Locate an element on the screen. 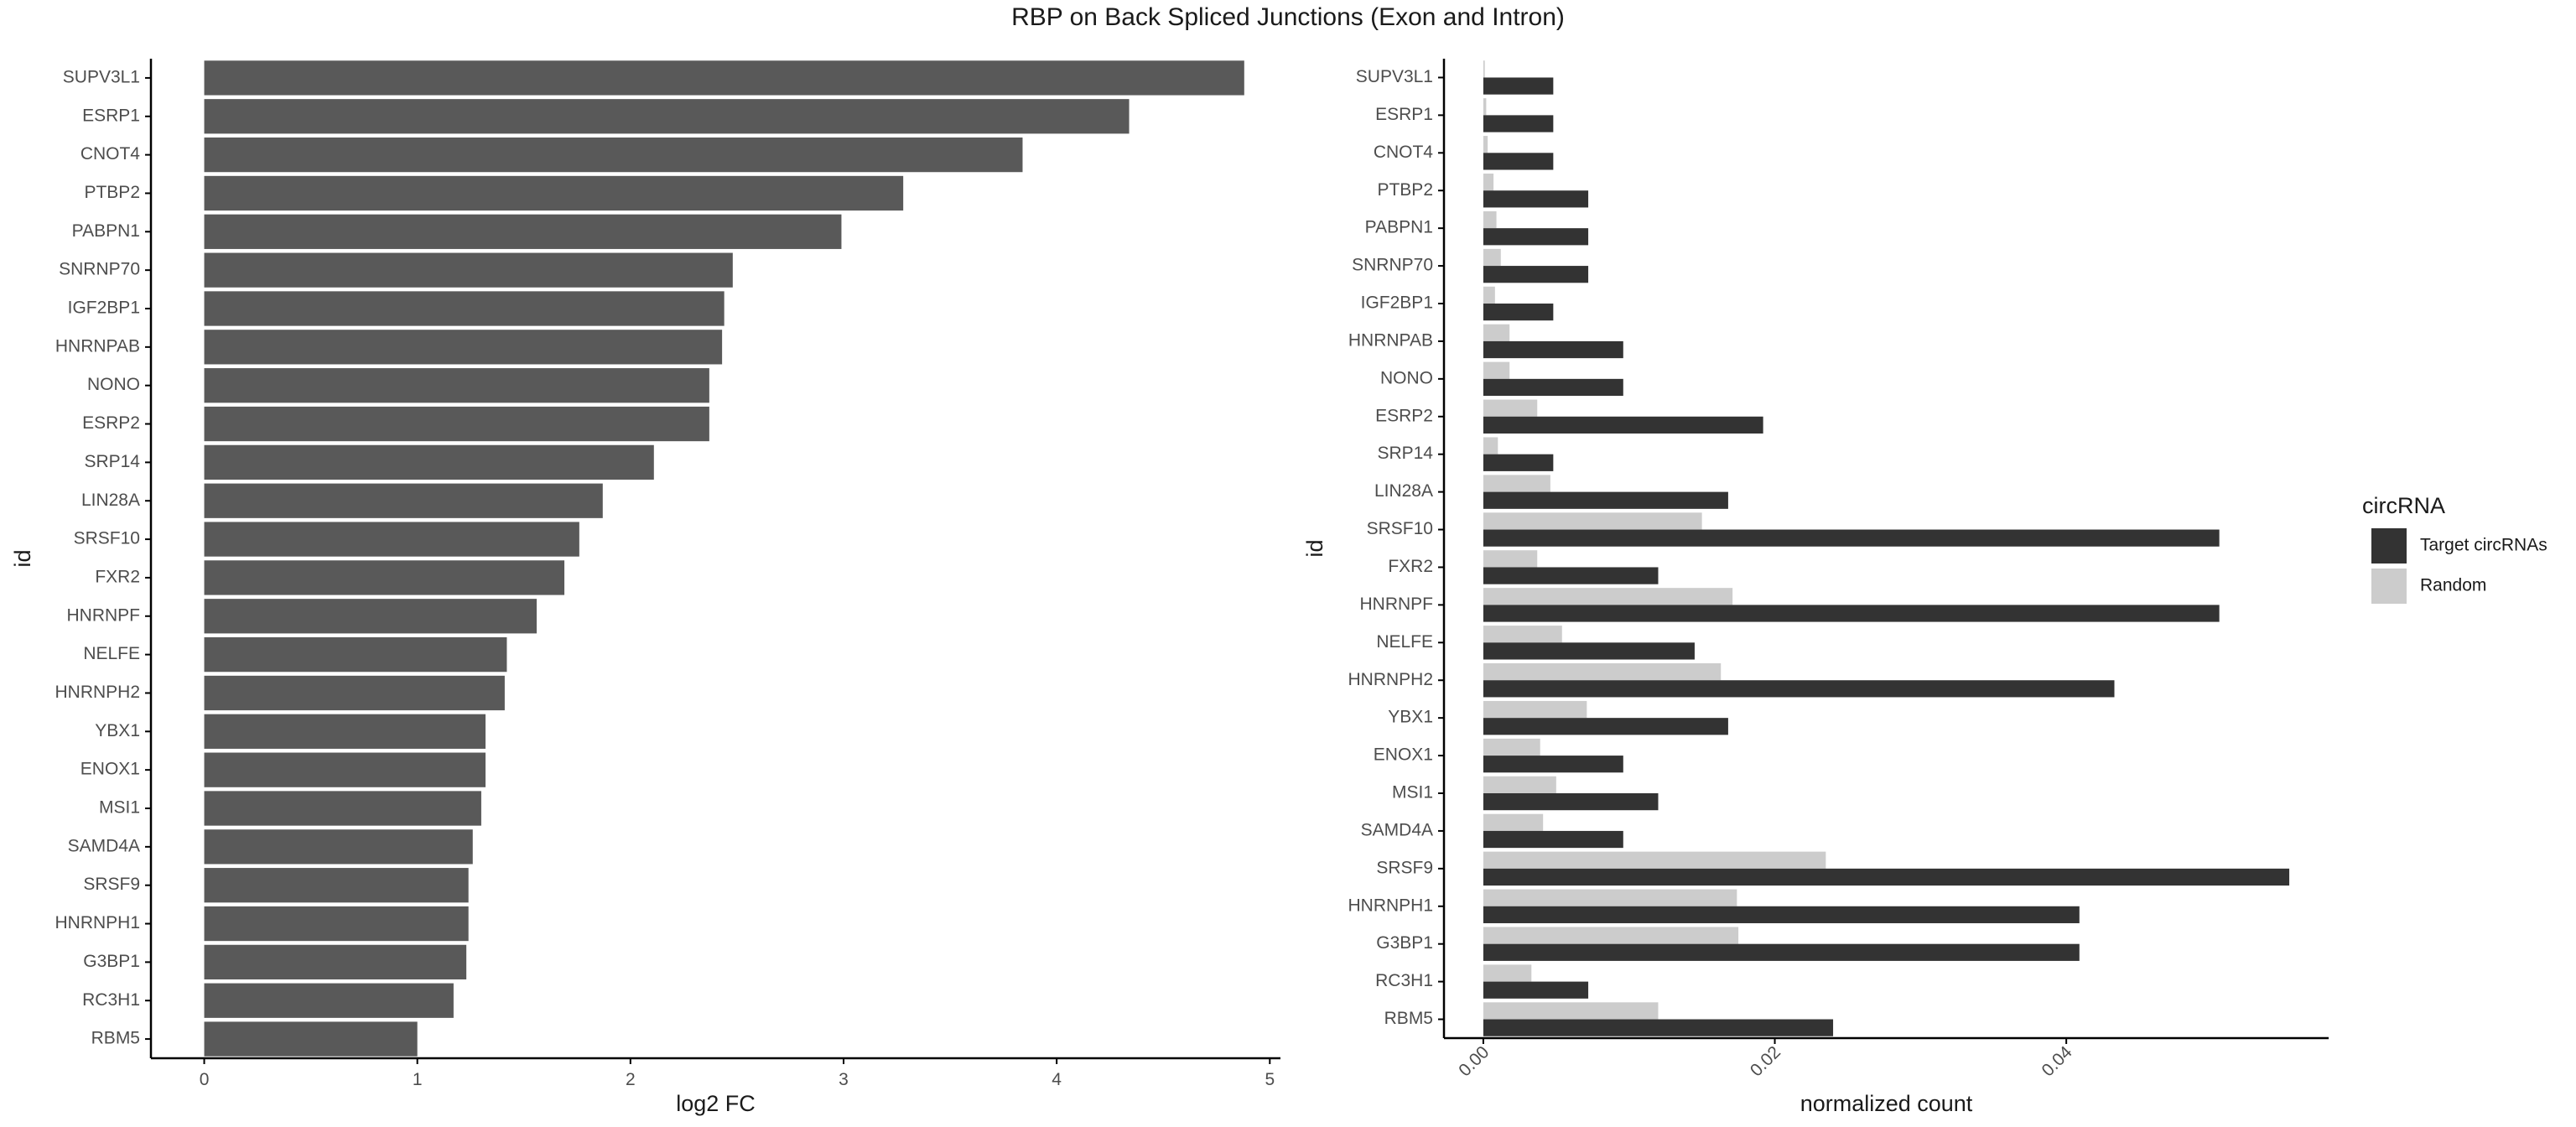  y-tick-label: IGF2BP1 is located at coordinates (1397, 303).